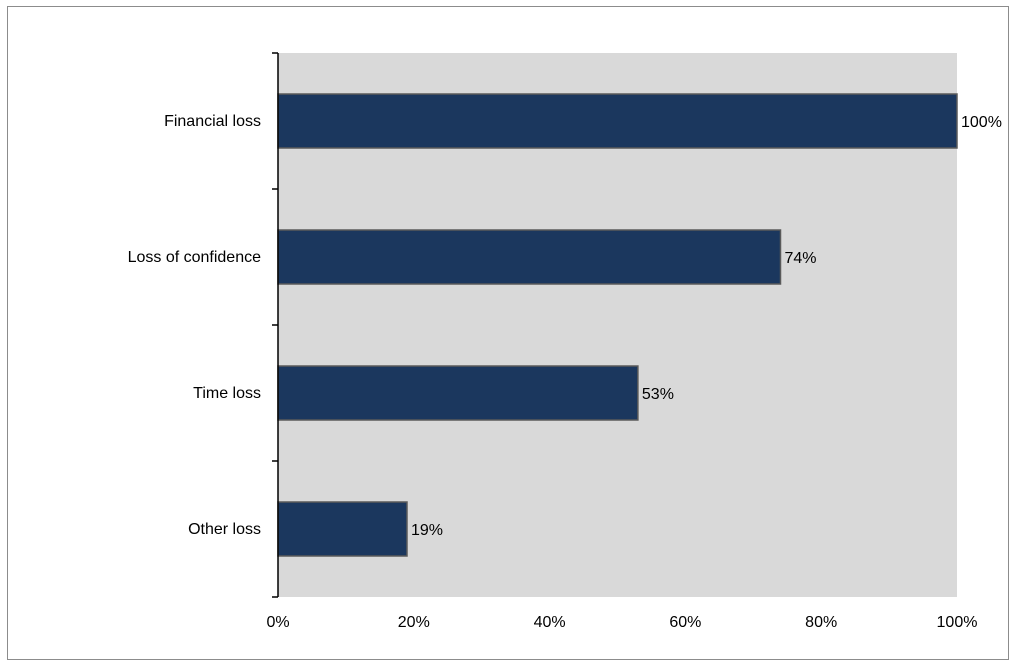 The image size is (1014, 665). I want to click on bar-time-loss, so click(458, 393).